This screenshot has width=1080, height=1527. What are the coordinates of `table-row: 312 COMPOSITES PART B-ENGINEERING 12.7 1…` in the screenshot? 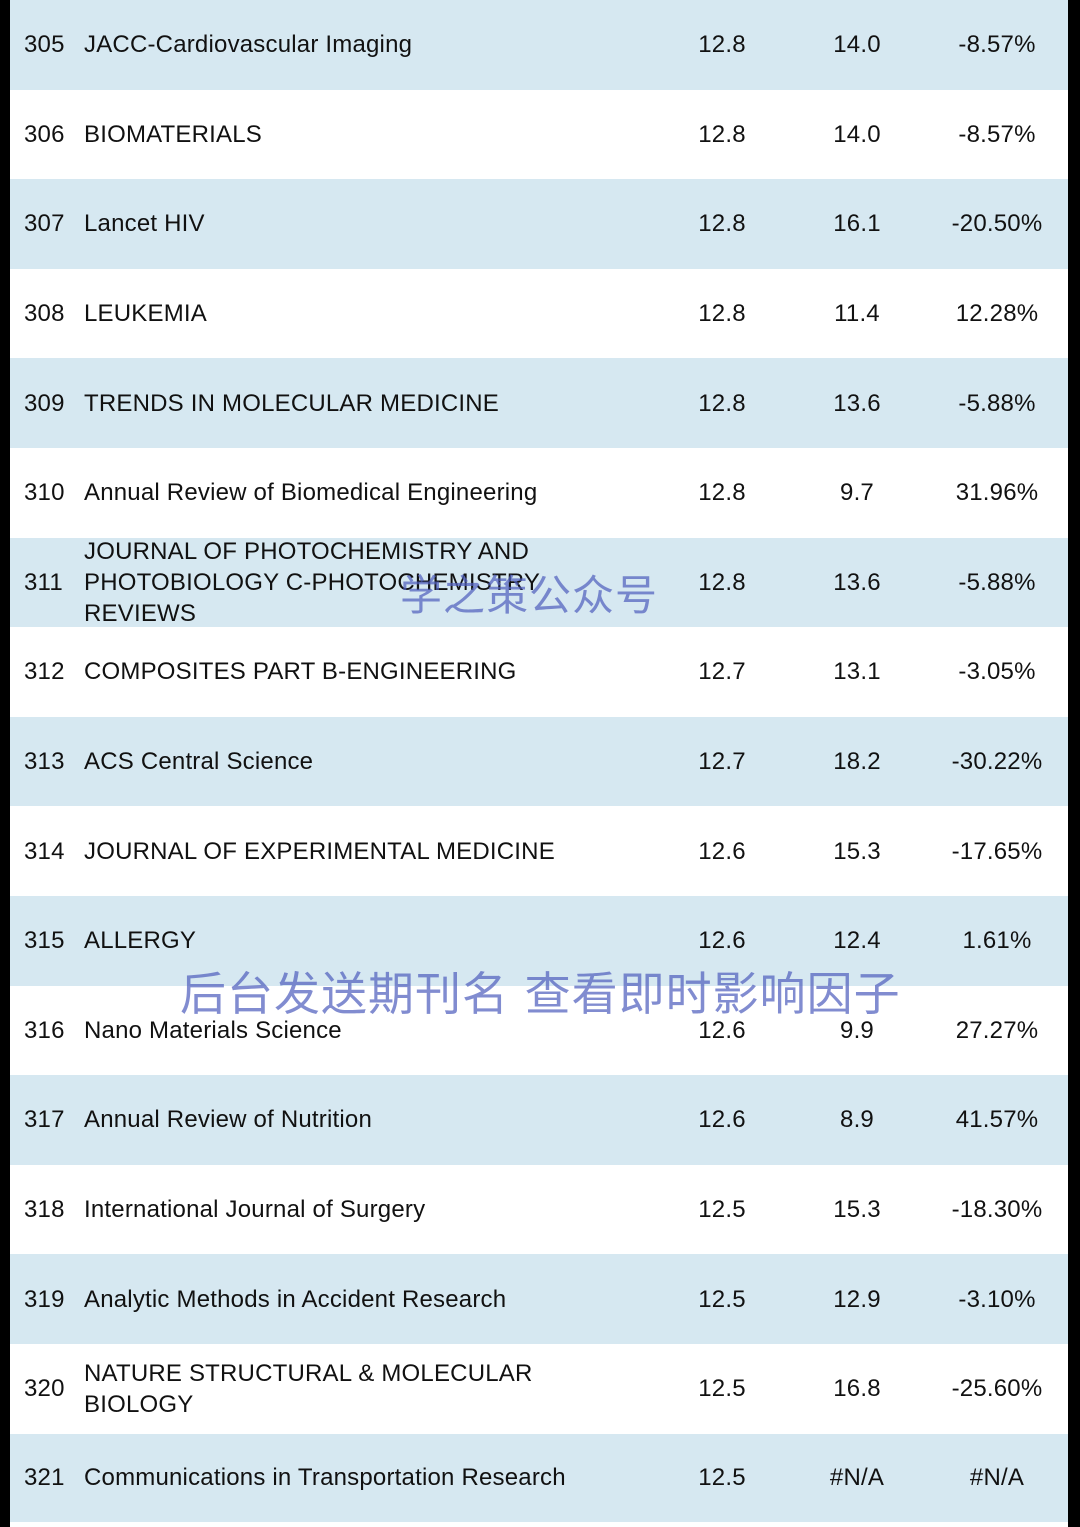 It's located at (539, 672).